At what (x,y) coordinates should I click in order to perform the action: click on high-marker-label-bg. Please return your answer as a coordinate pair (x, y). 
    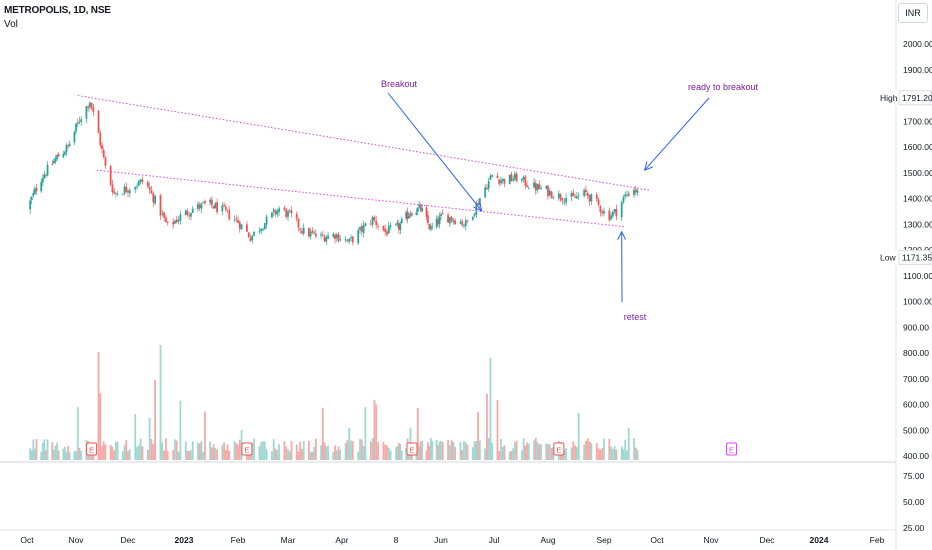
    Looking at the image, I should click on (888, 97).